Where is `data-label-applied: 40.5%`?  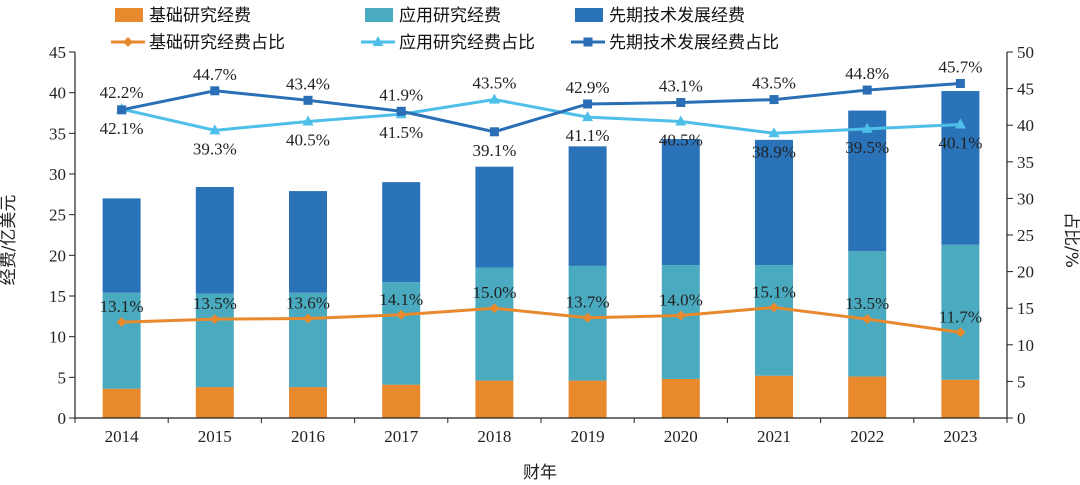 data-label-applied: 40.5% is located at coordinates (308, 140).